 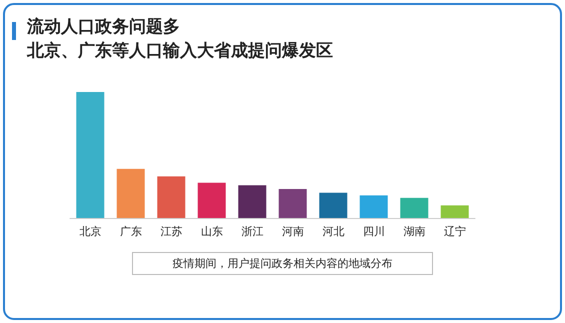 What do you see at coordinates (414, 231) in the screenshot?
I see `x-tick-label: 湖南` at bounding box center [414, 231].